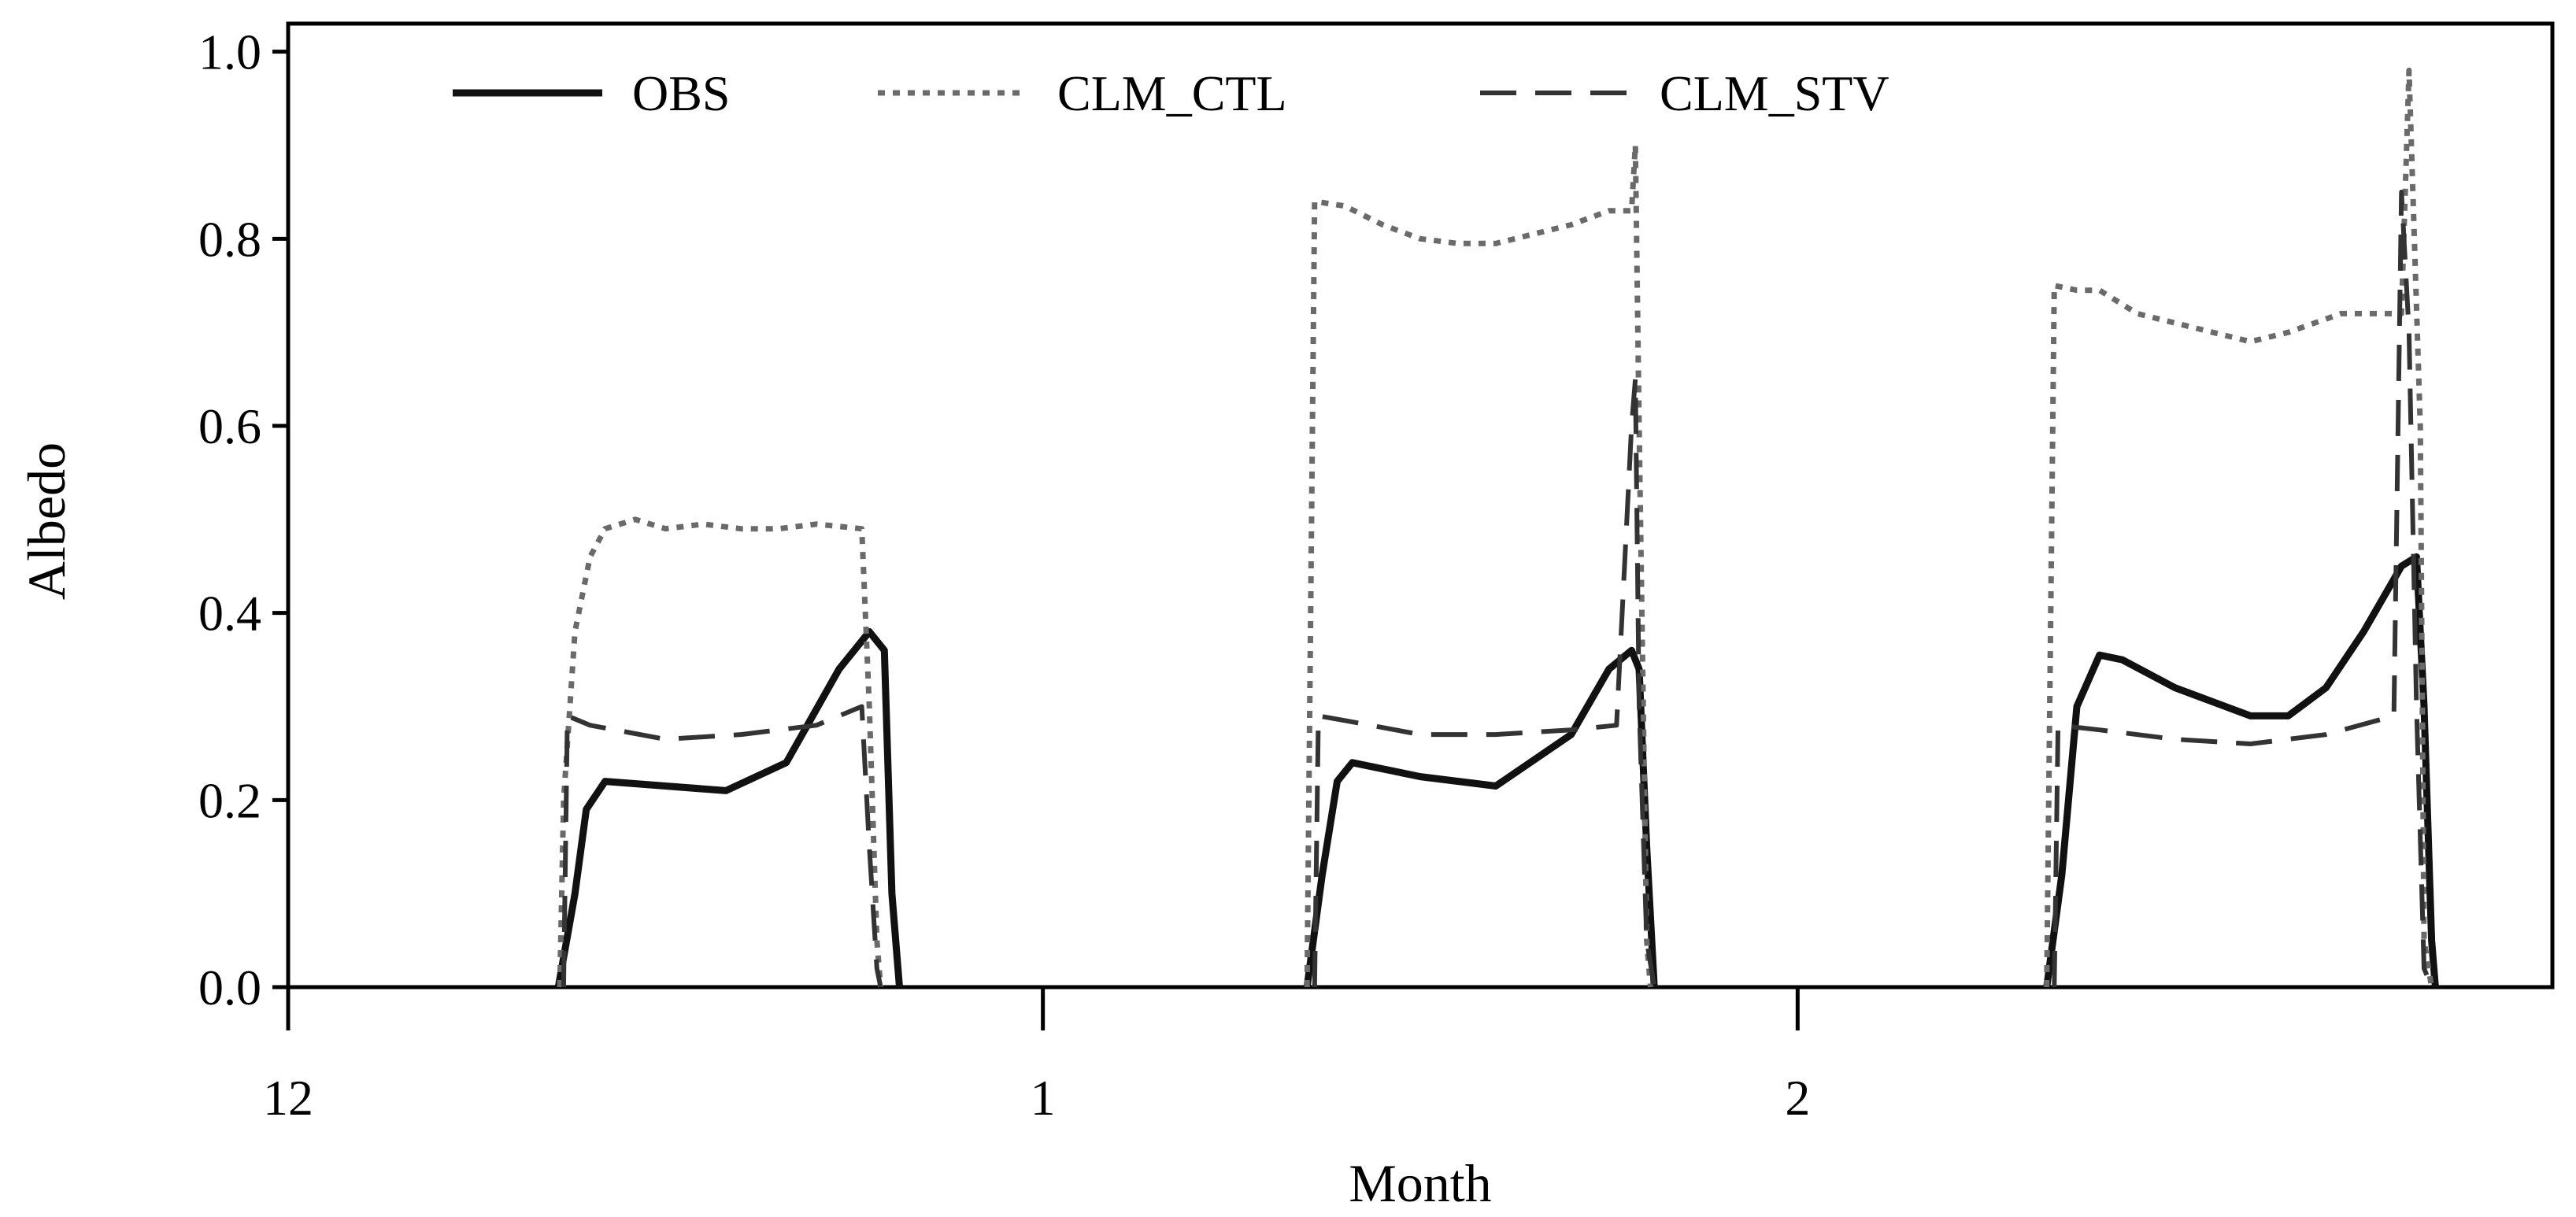 This screenshot has width=2576, height=1217. What do you see at coordinates (46, 521) in the screenshot?
I see `y-axis-title: Albedo` at bounding box center [46, 521].